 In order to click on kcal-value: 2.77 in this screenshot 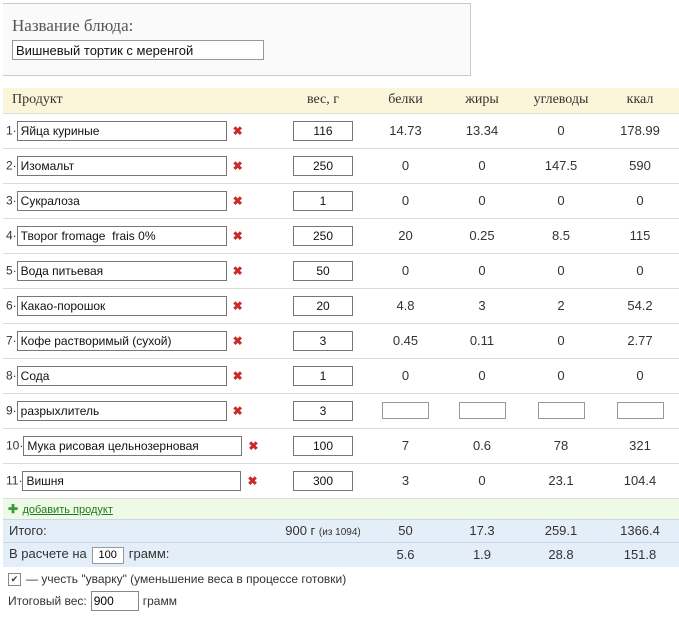, I will do `click(640, 340)`.